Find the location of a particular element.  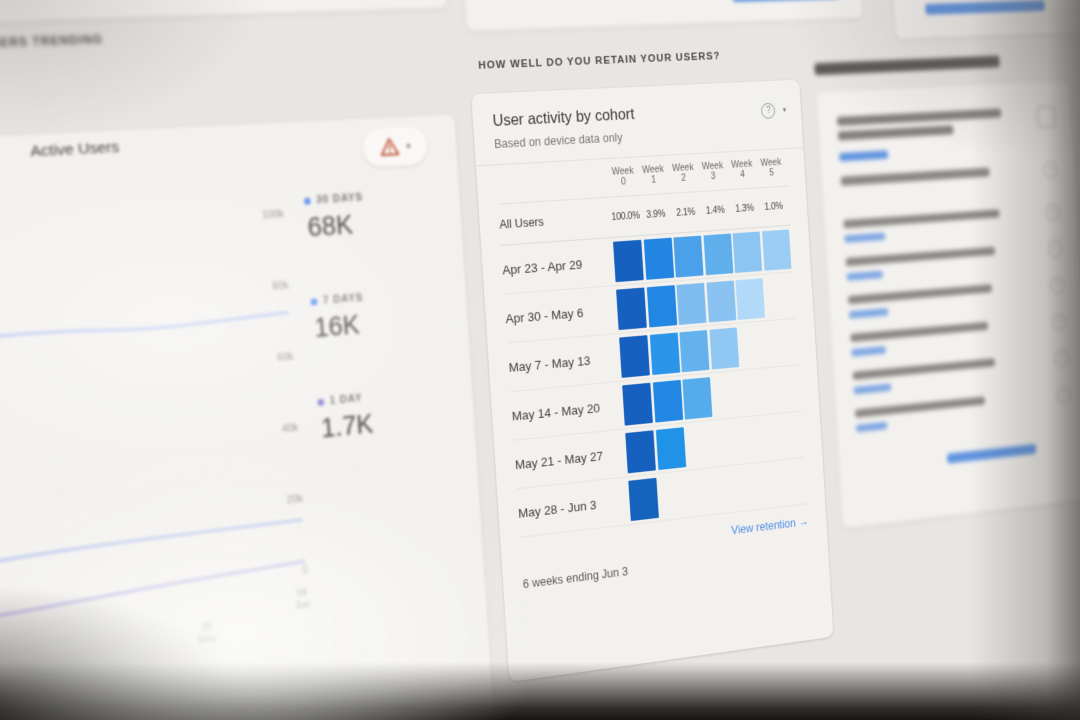

section-heading-right-blurred is located at coordinates (907, 65).